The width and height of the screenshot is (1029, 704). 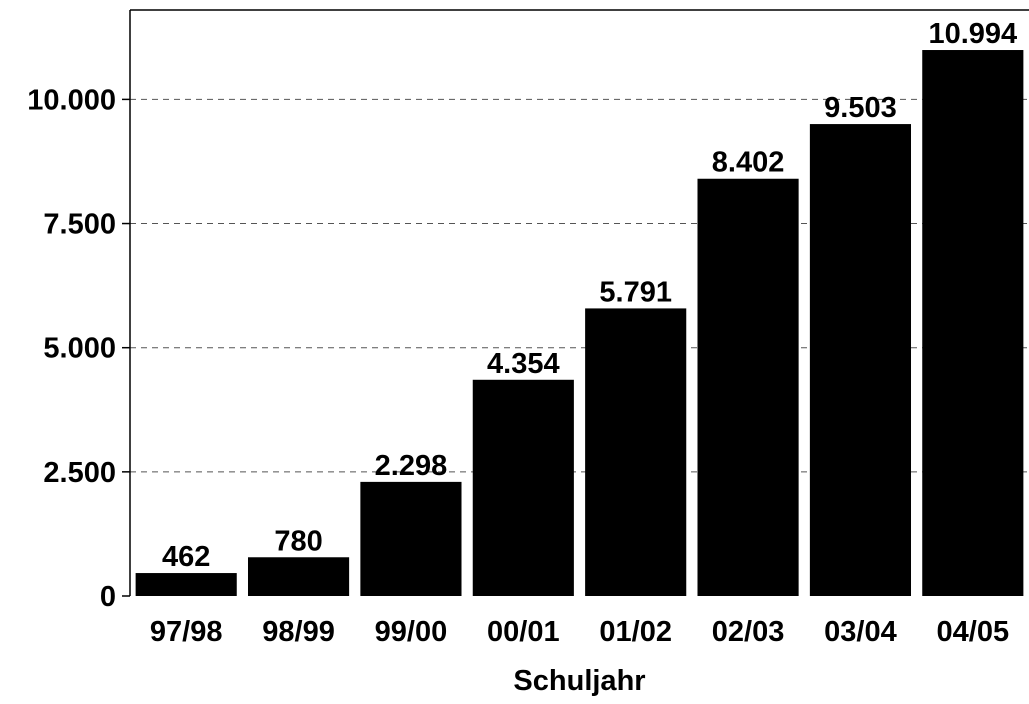 I want to click on x-tick-label: 98/99, so click(x=298, y=632).